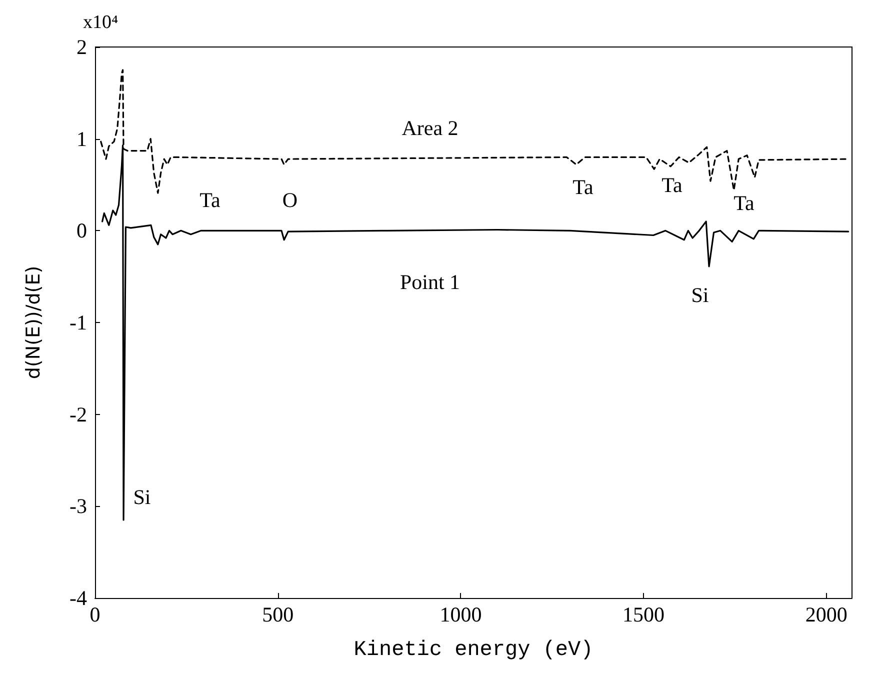  Describe the element at coordinates (78, 506) in the screenshot. I see `y-tick-label: -3` at that location.